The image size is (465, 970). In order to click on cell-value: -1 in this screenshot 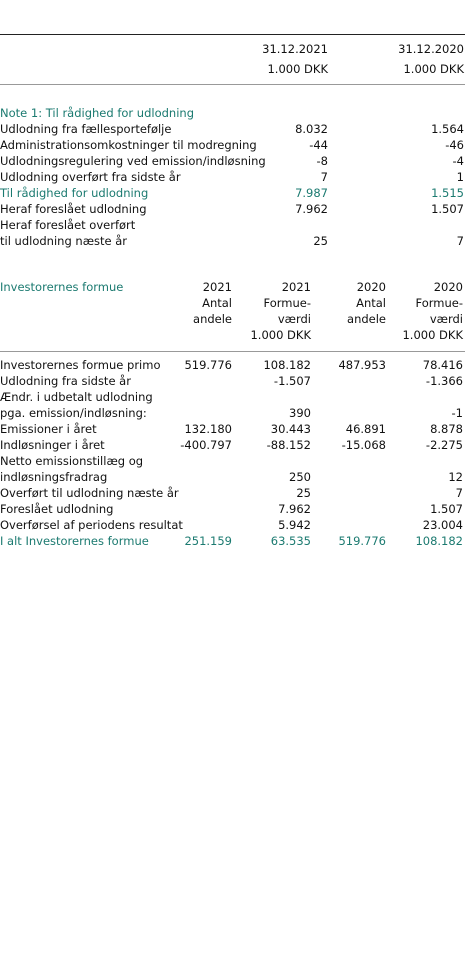, I will do `click(457, 413)`.